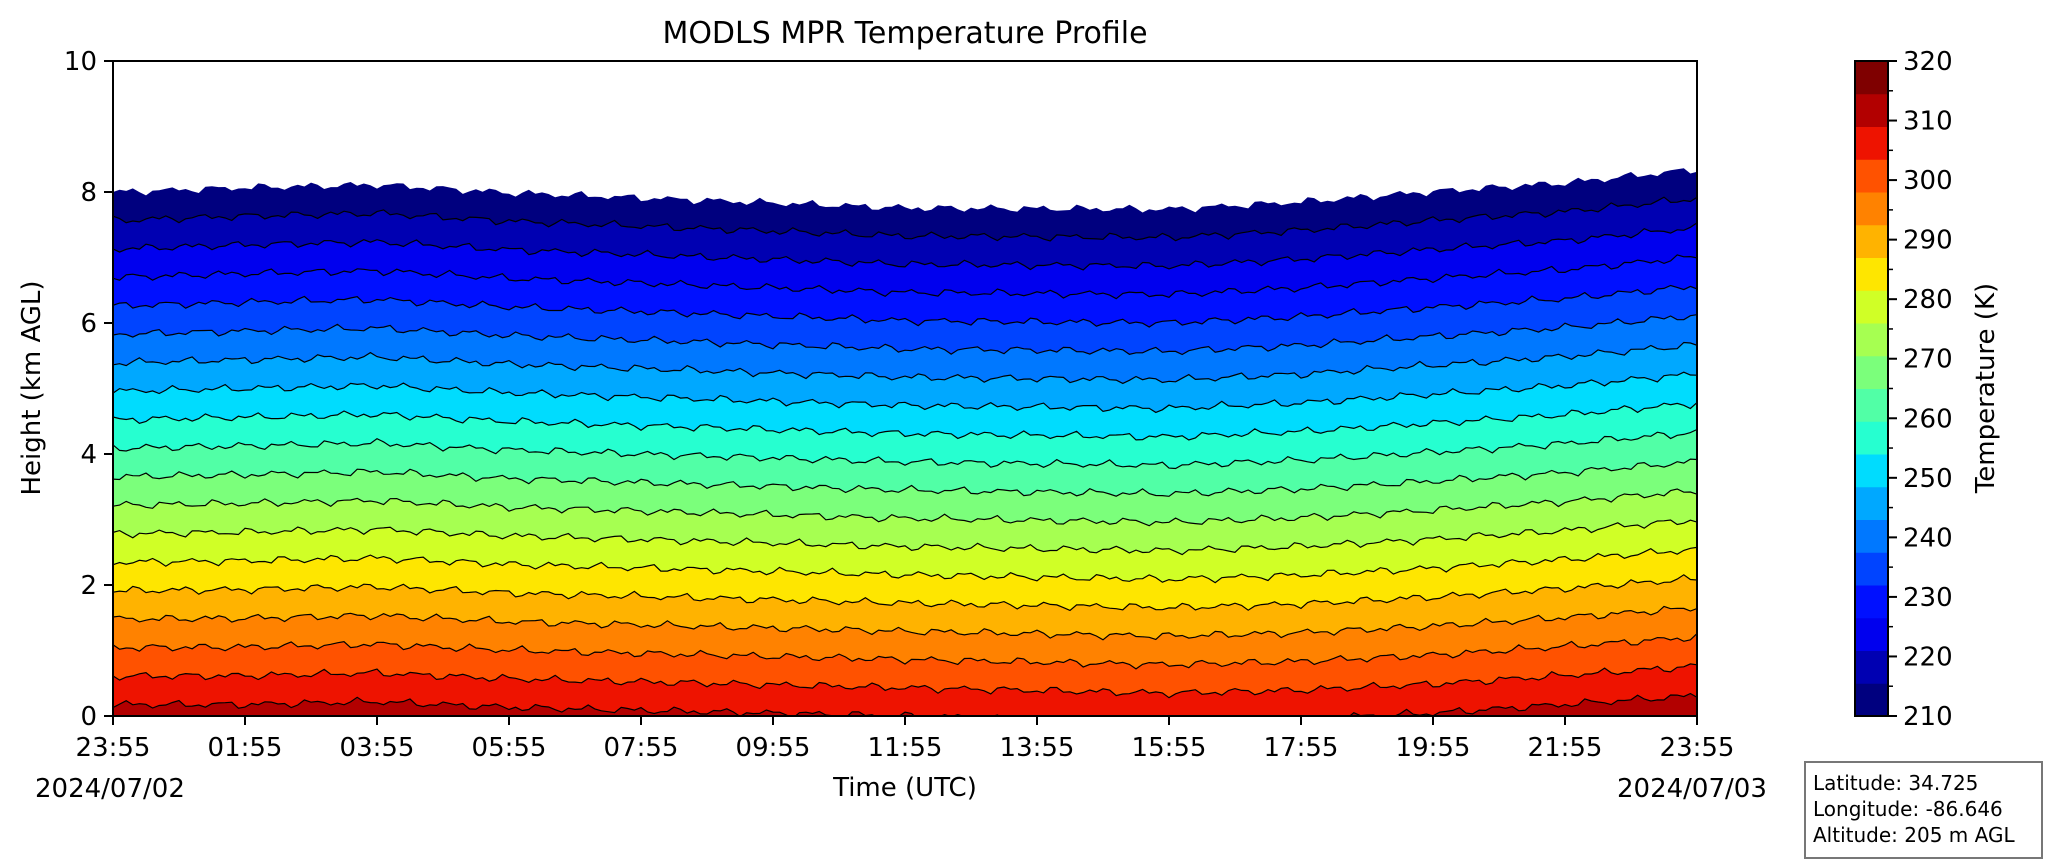 The width and height of the screenshot is (2055, 867). I want to click on colorbar-label: Temperature (K), so click(1986, 388).